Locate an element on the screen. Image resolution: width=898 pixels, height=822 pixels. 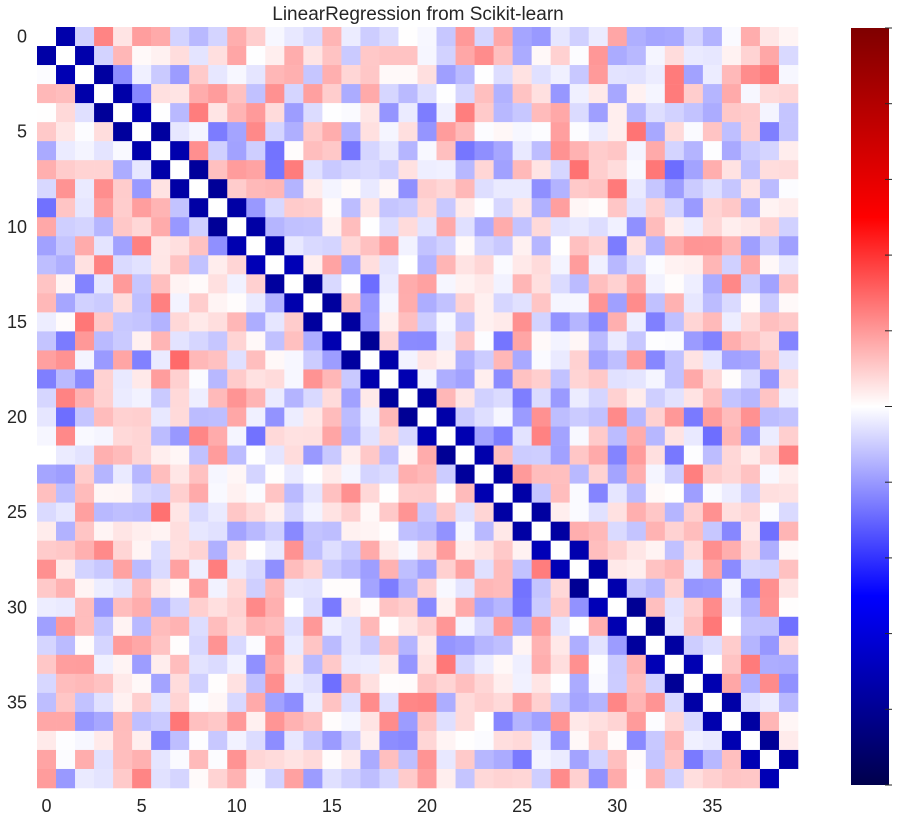
x-axis-ticks: 0 5 10 15 20 25 30 35 is located at coordinates (382, 806).